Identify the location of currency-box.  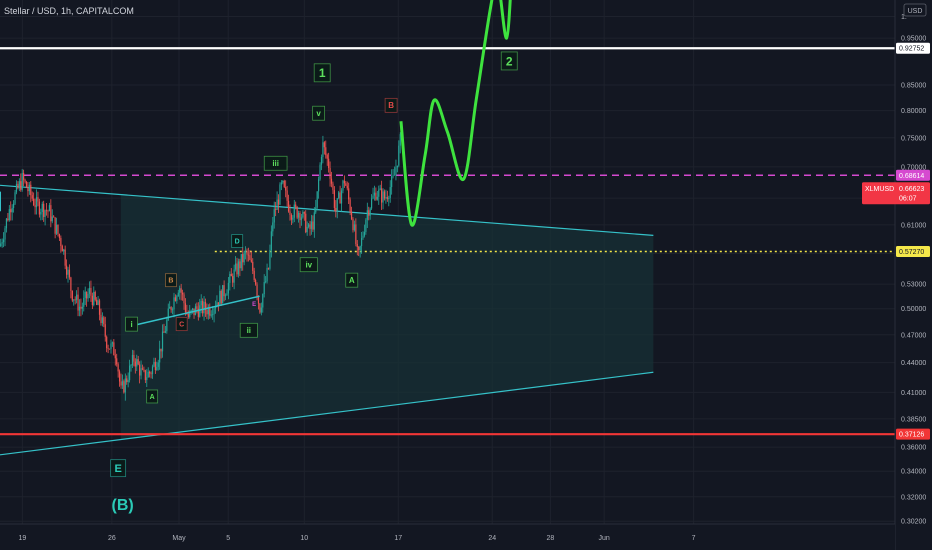
(915, 10).